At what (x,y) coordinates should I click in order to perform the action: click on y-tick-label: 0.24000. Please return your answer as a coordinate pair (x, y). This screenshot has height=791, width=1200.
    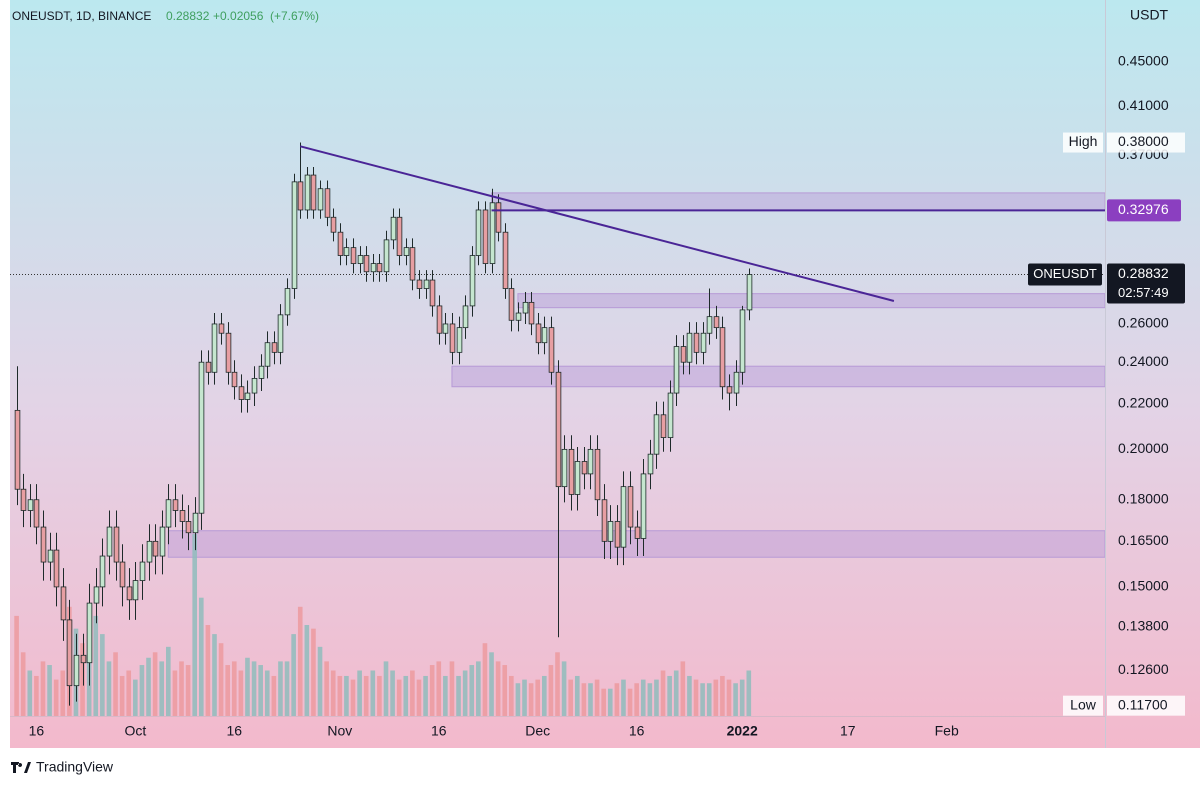
    Looking at the image, I should click on (1143, 361).